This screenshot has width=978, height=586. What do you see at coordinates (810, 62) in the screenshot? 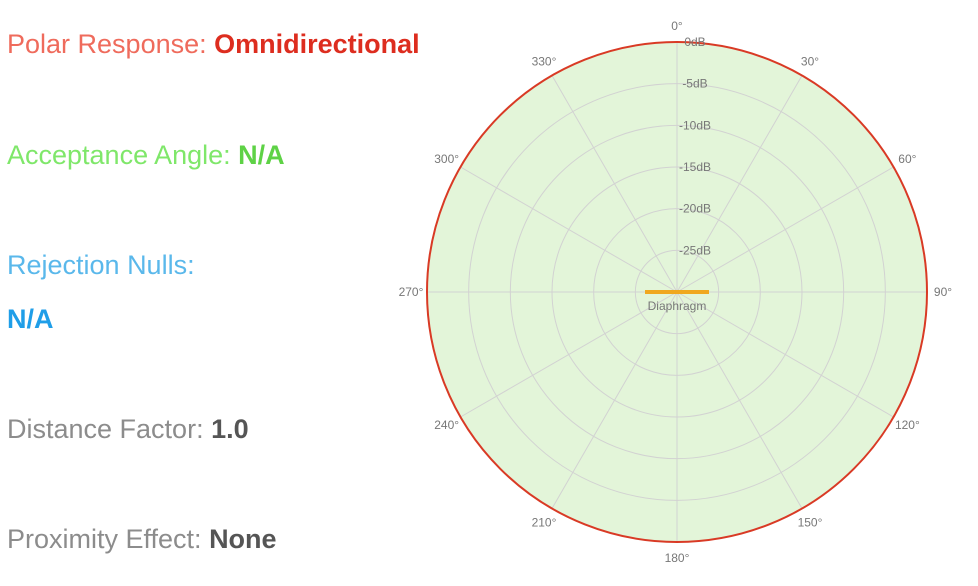
I see `angle-label-30: 30°` at bounding box center [810, 62].